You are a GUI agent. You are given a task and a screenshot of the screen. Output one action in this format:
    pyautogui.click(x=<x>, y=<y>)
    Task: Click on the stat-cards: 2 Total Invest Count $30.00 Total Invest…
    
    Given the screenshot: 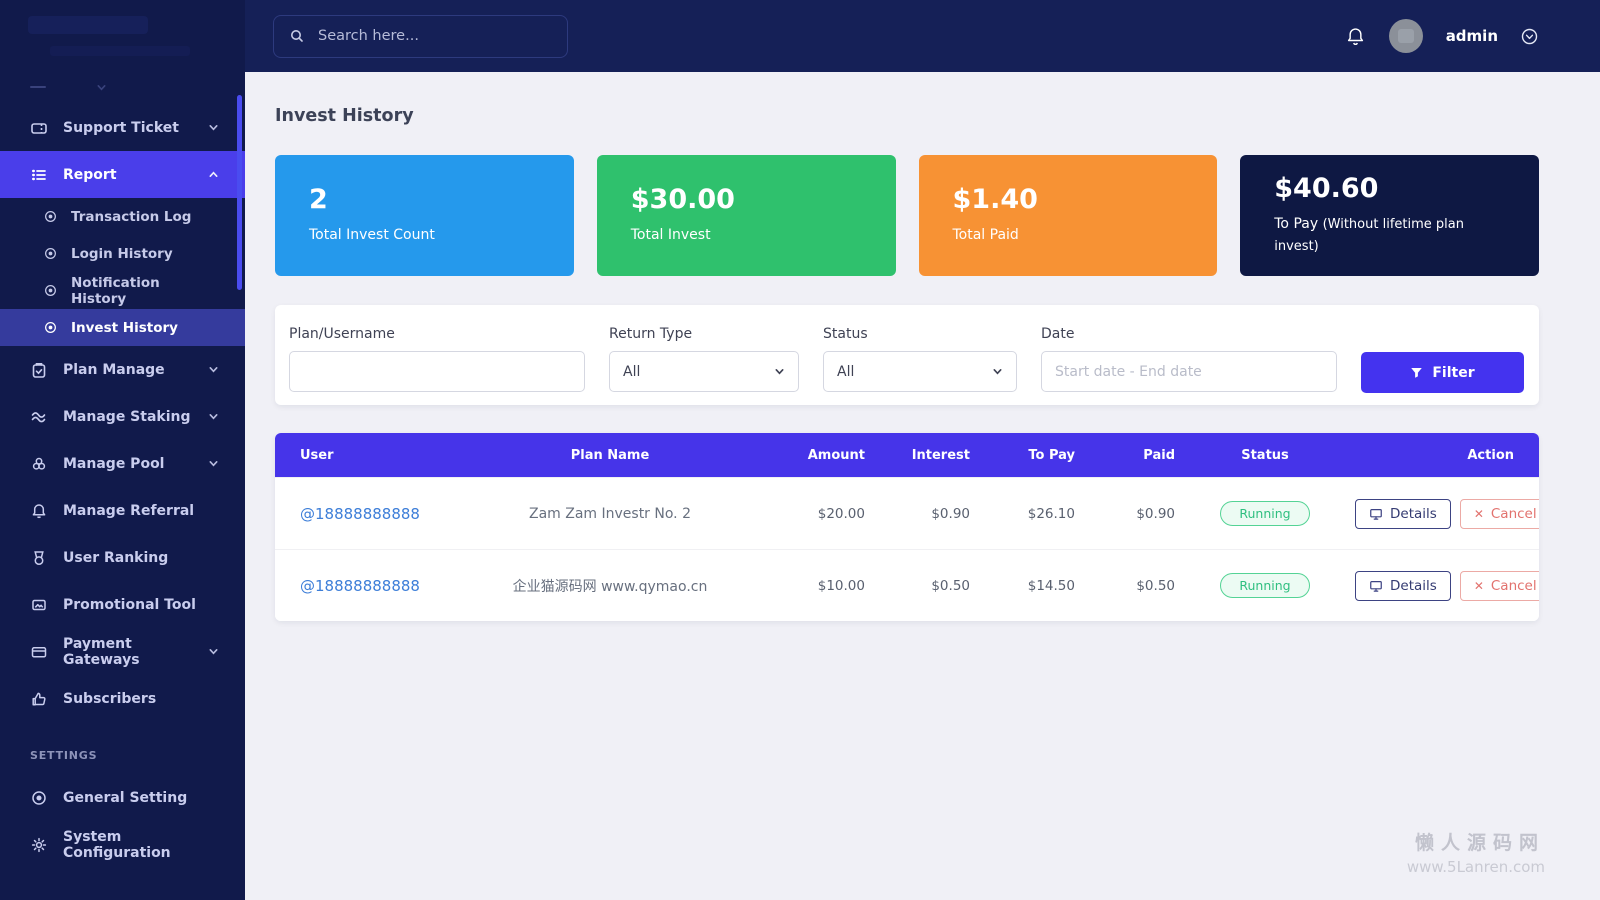 What is the action you would take?
    pyautogui.click(x=907, y=215)
    